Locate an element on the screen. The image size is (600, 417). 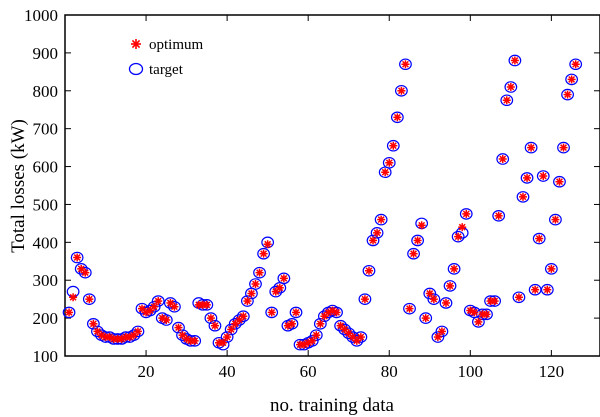
x-axis-label: no. training data is located at coordinates (332, 405).